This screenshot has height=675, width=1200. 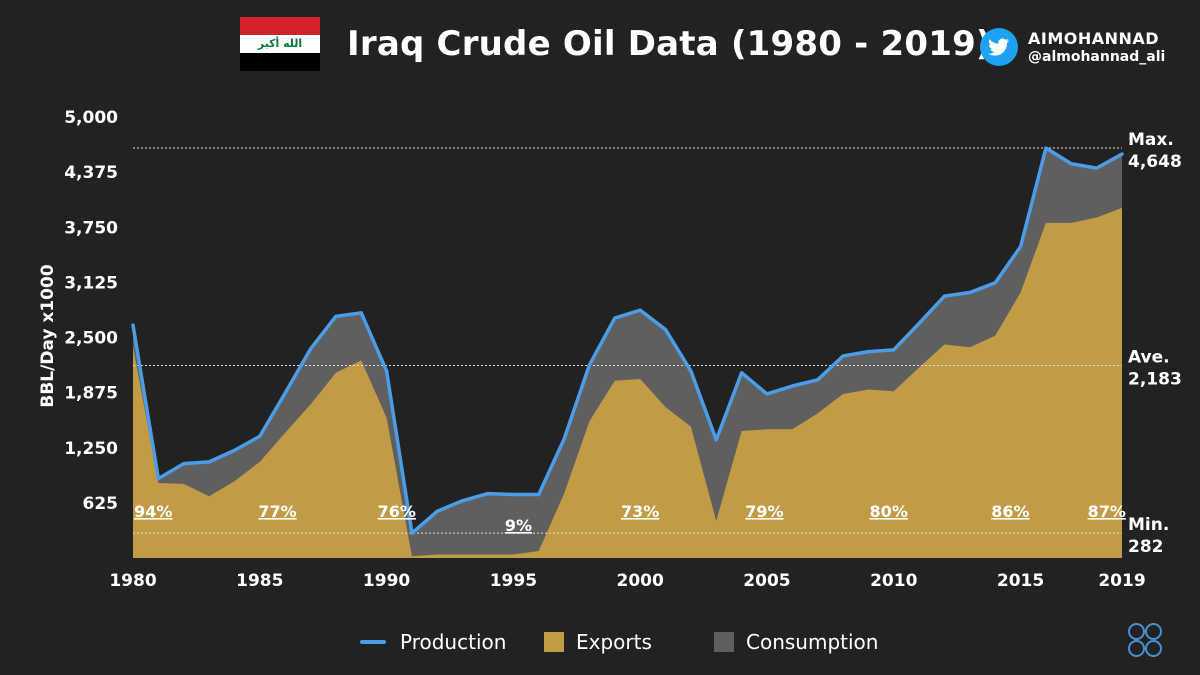 What do you see at coordinates (386, 581) in the screenshot?
I see `x-tick-label: 1990` at bounding box center [386, 581].